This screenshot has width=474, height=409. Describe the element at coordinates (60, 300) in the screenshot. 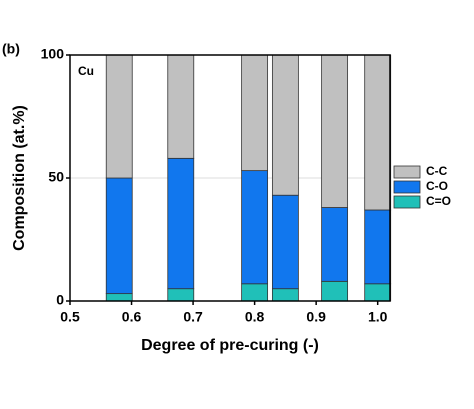

I see `y-tick-label: 0` at that location.